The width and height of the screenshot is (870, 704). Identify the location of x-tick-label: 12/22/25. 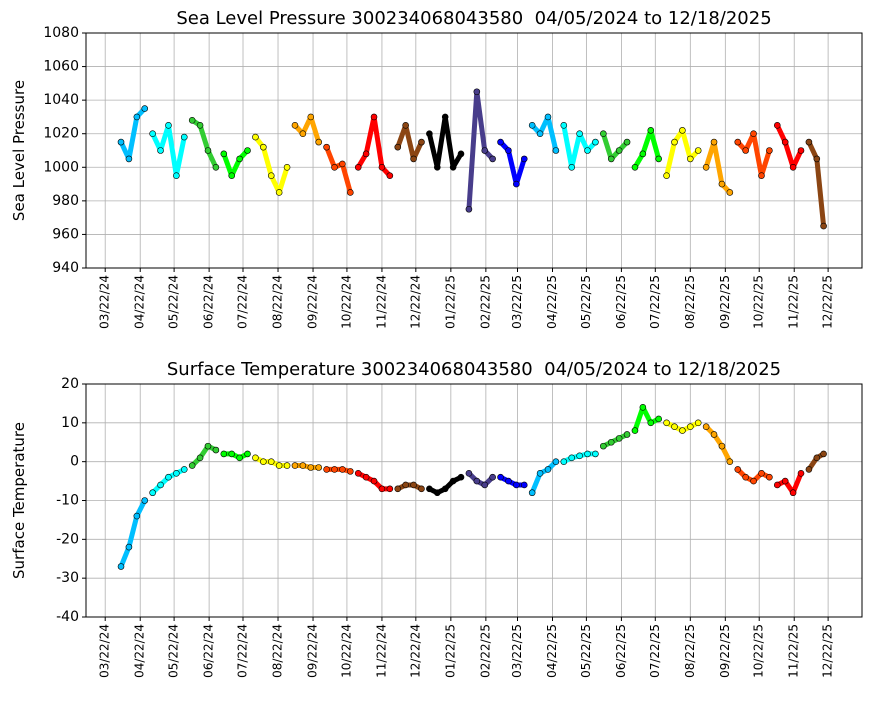
(828, 651).